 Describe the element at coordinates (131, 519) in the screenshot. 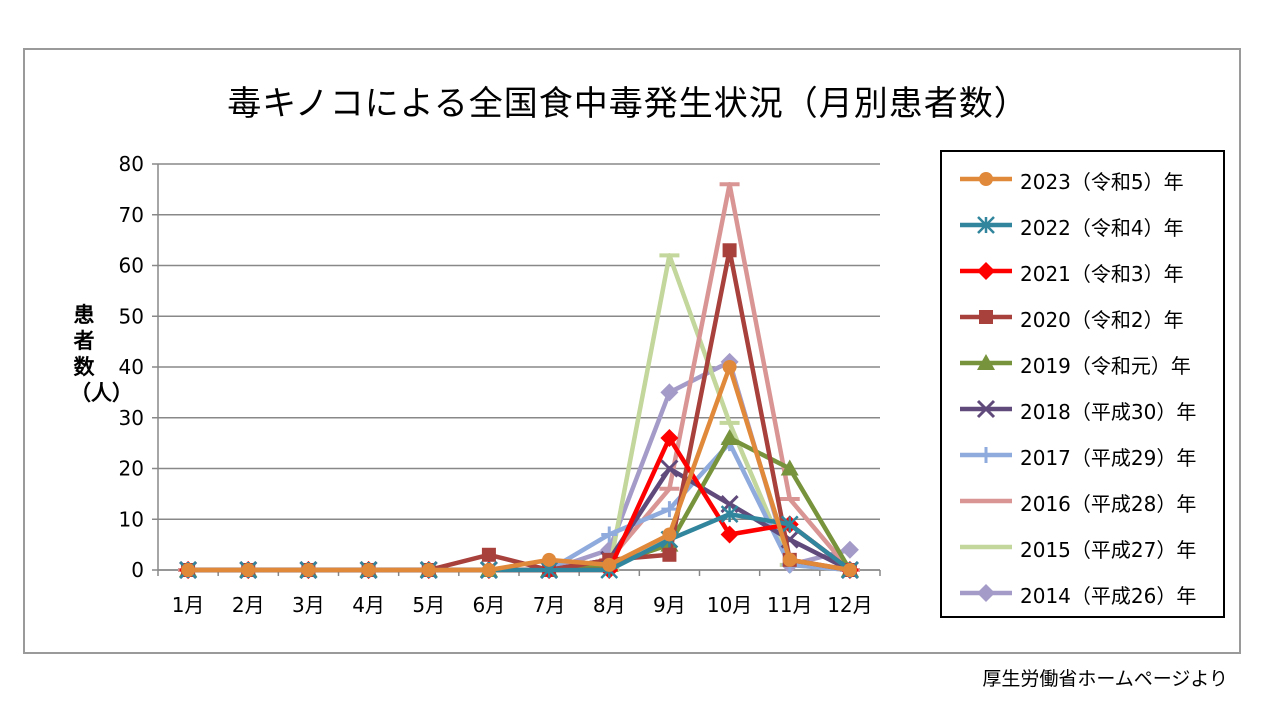

I see `y-tick-label: 10` at that location.